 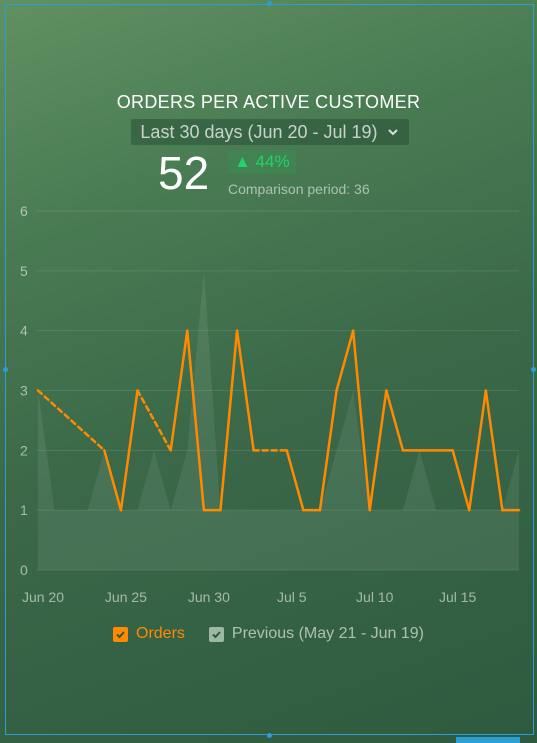 I want to click on y-tick-label: 4, so click(x=24, y=331).